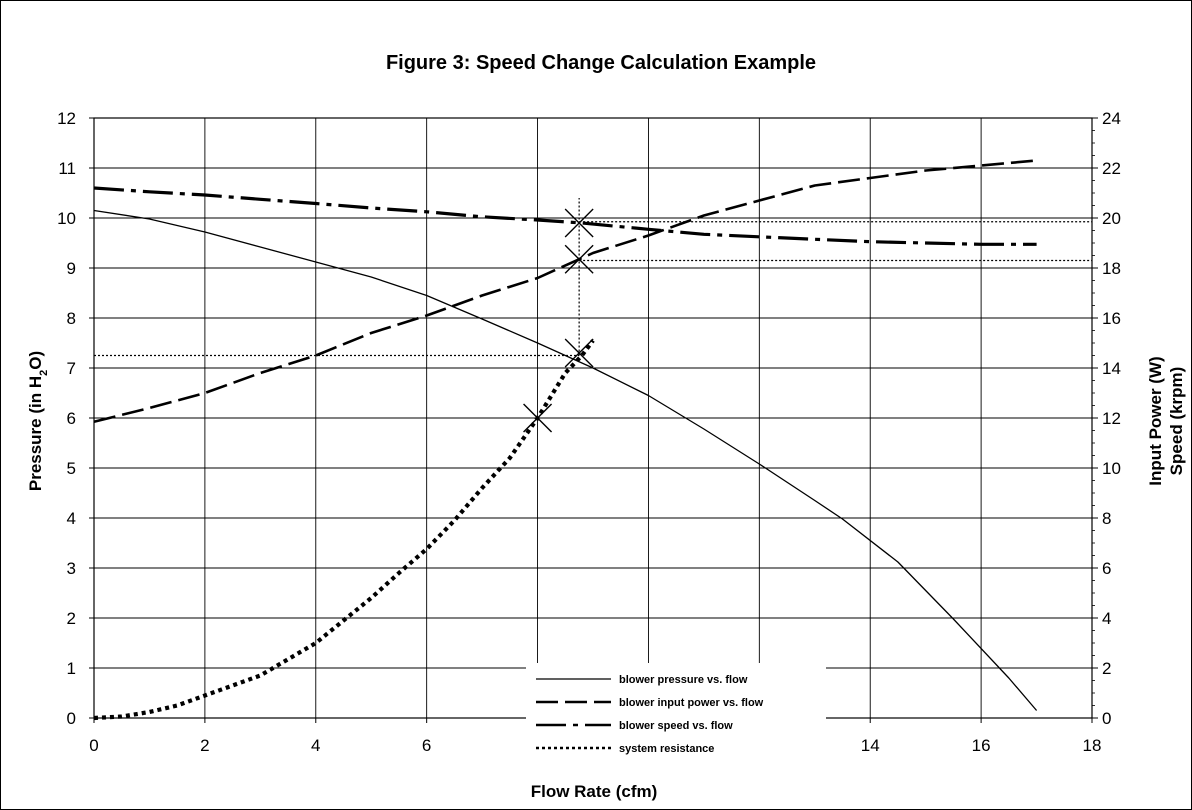 Image resolution: width=1192 pixels, height=810 pixels. I want to click on y2-tick-label: 24, so click(1111, 118).